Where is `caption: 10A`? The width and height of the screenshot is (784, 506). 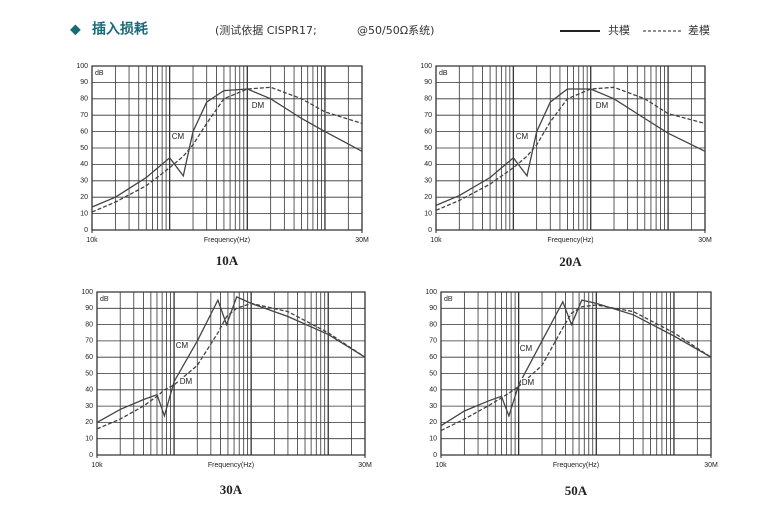
caption: 10A is located at coordinates (227, 260).